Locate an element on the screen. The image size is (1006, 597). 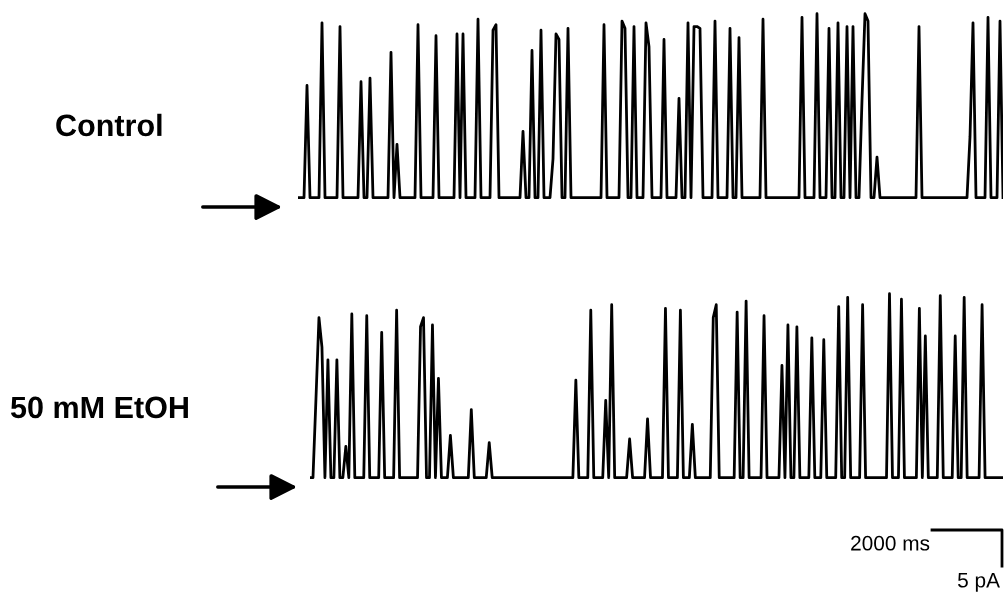
text: Control is located at coordinates (109, 125).